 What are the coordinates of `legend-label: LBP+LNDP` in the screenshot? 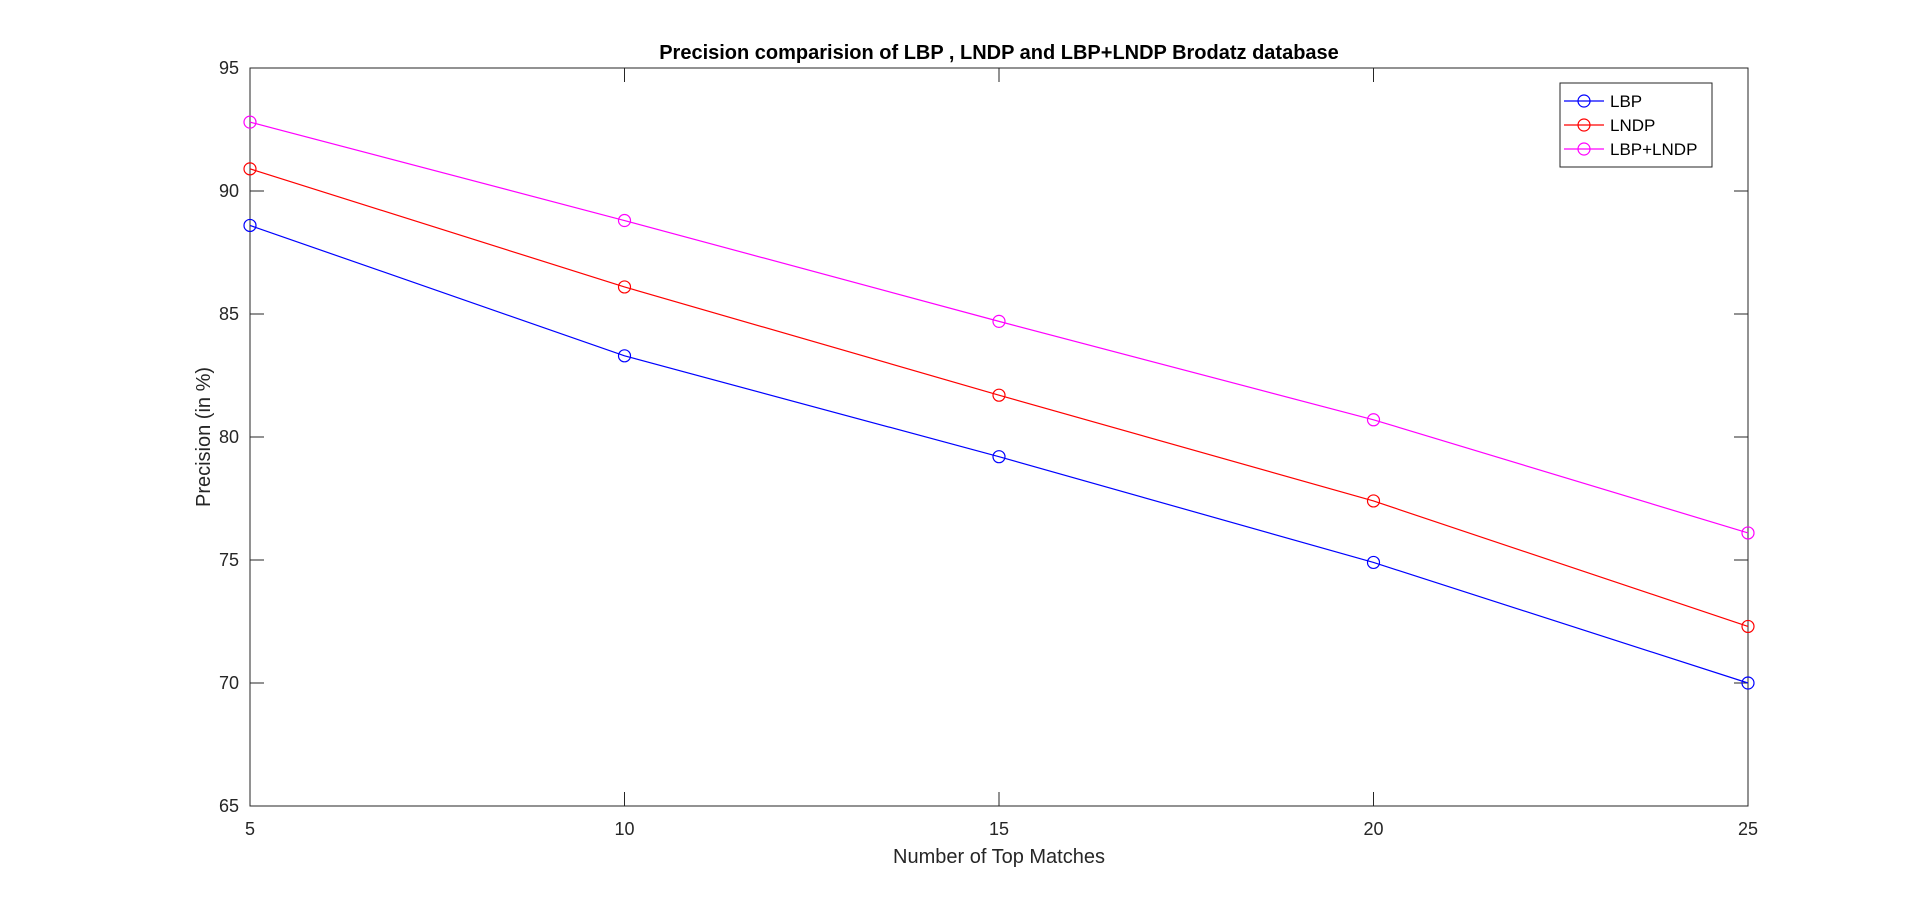 It's located at (1653, 149).